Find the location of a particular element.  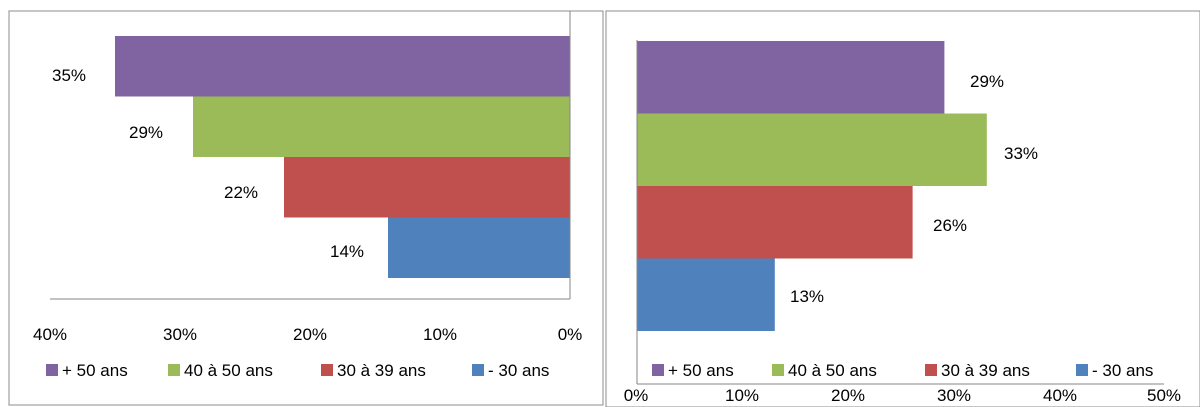

right-chart-data-labels: 29% 33% 26% 13% is located at coordinates (914, 189).